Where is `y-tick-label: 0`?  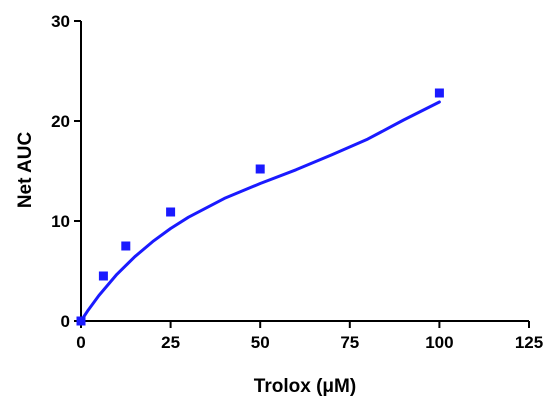
y-tick-label: 0 is located at coordinates (65, 321).